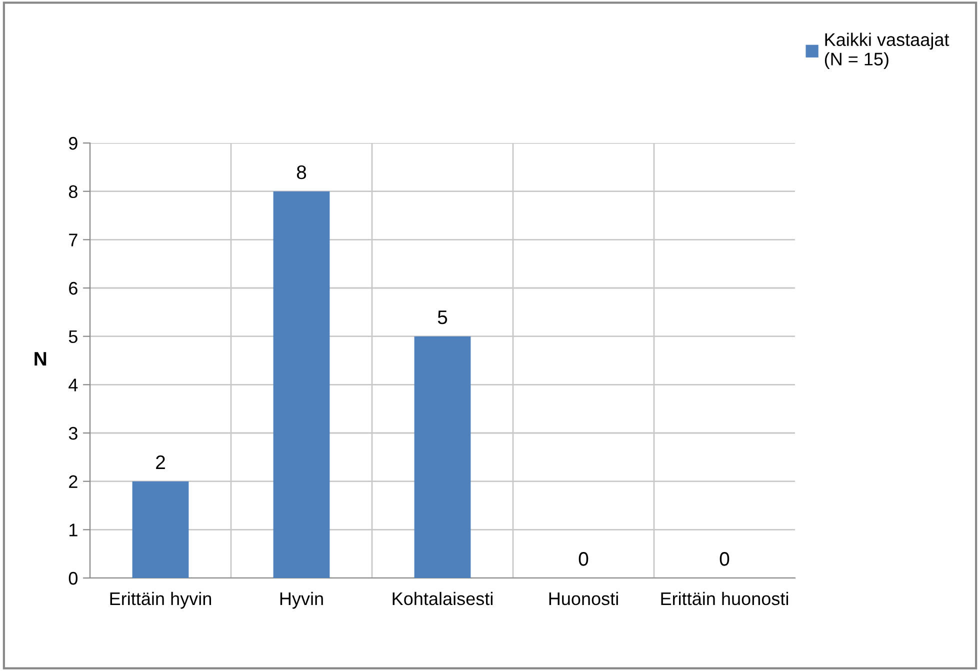 The image size is (980, 671). Describe the element at coordinates (442, 599) in the screenshot. I see `x-tick-label: Kohtalaisesti` at that location.